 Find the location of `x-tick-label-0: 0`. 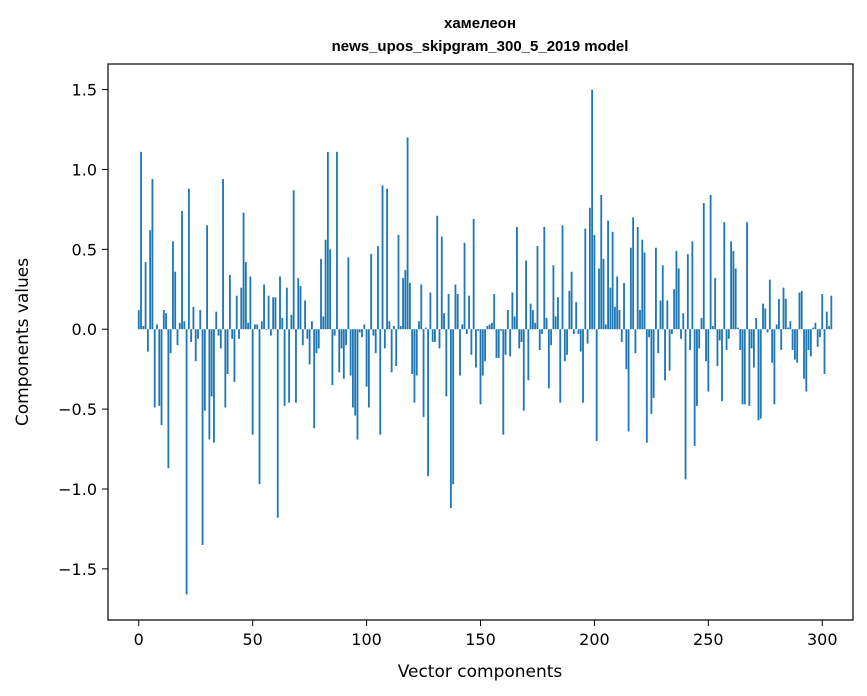

x-tick-label-0: 0 is located at coordinates (139, 639).